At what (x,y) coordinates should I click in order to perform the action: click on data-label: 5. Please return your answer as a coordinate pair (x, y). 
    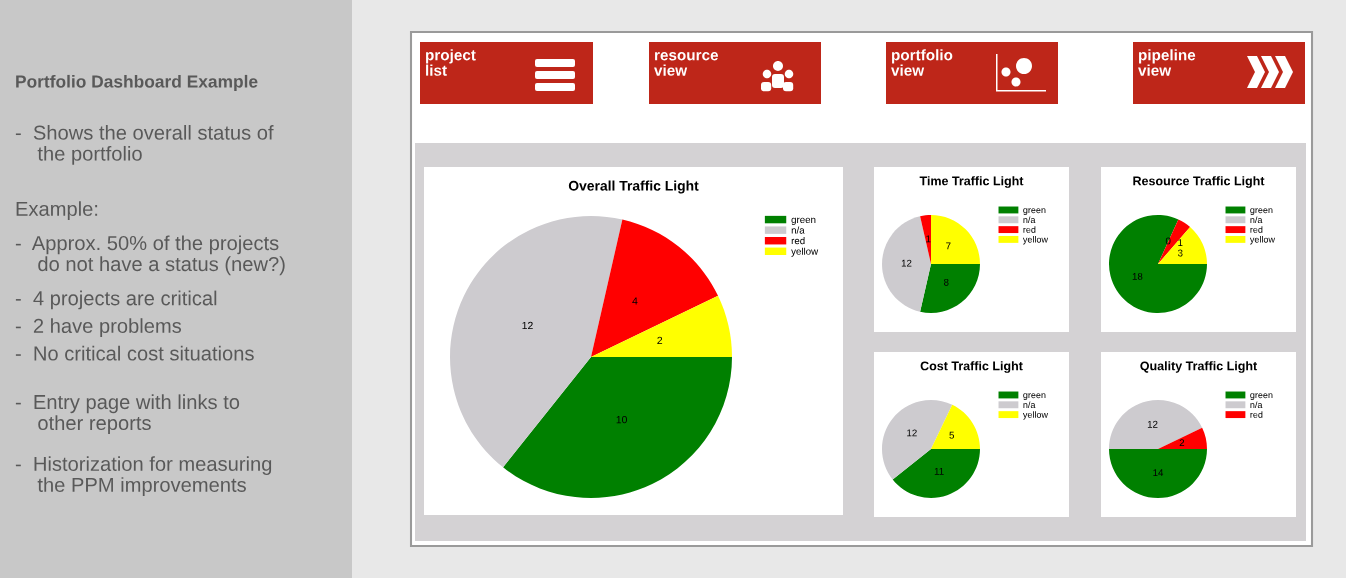
    Looking at the image, I should click on (952, 435).